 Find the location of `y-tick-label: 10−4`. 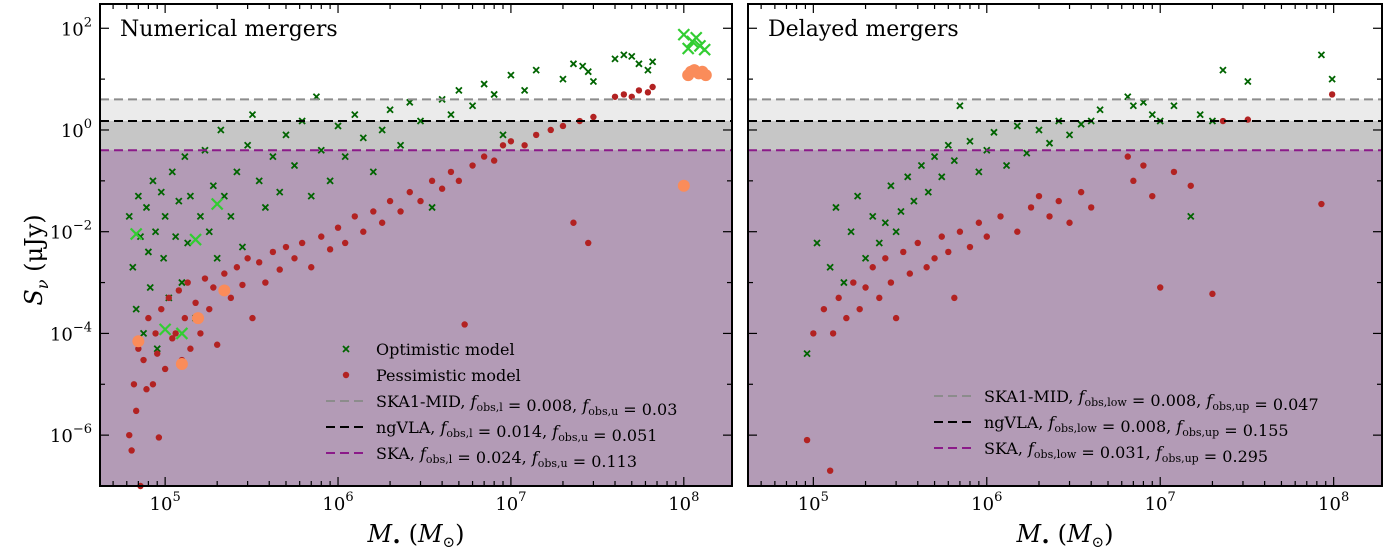

y-tick-label: 10−4 is located at coordinates (71, 332).